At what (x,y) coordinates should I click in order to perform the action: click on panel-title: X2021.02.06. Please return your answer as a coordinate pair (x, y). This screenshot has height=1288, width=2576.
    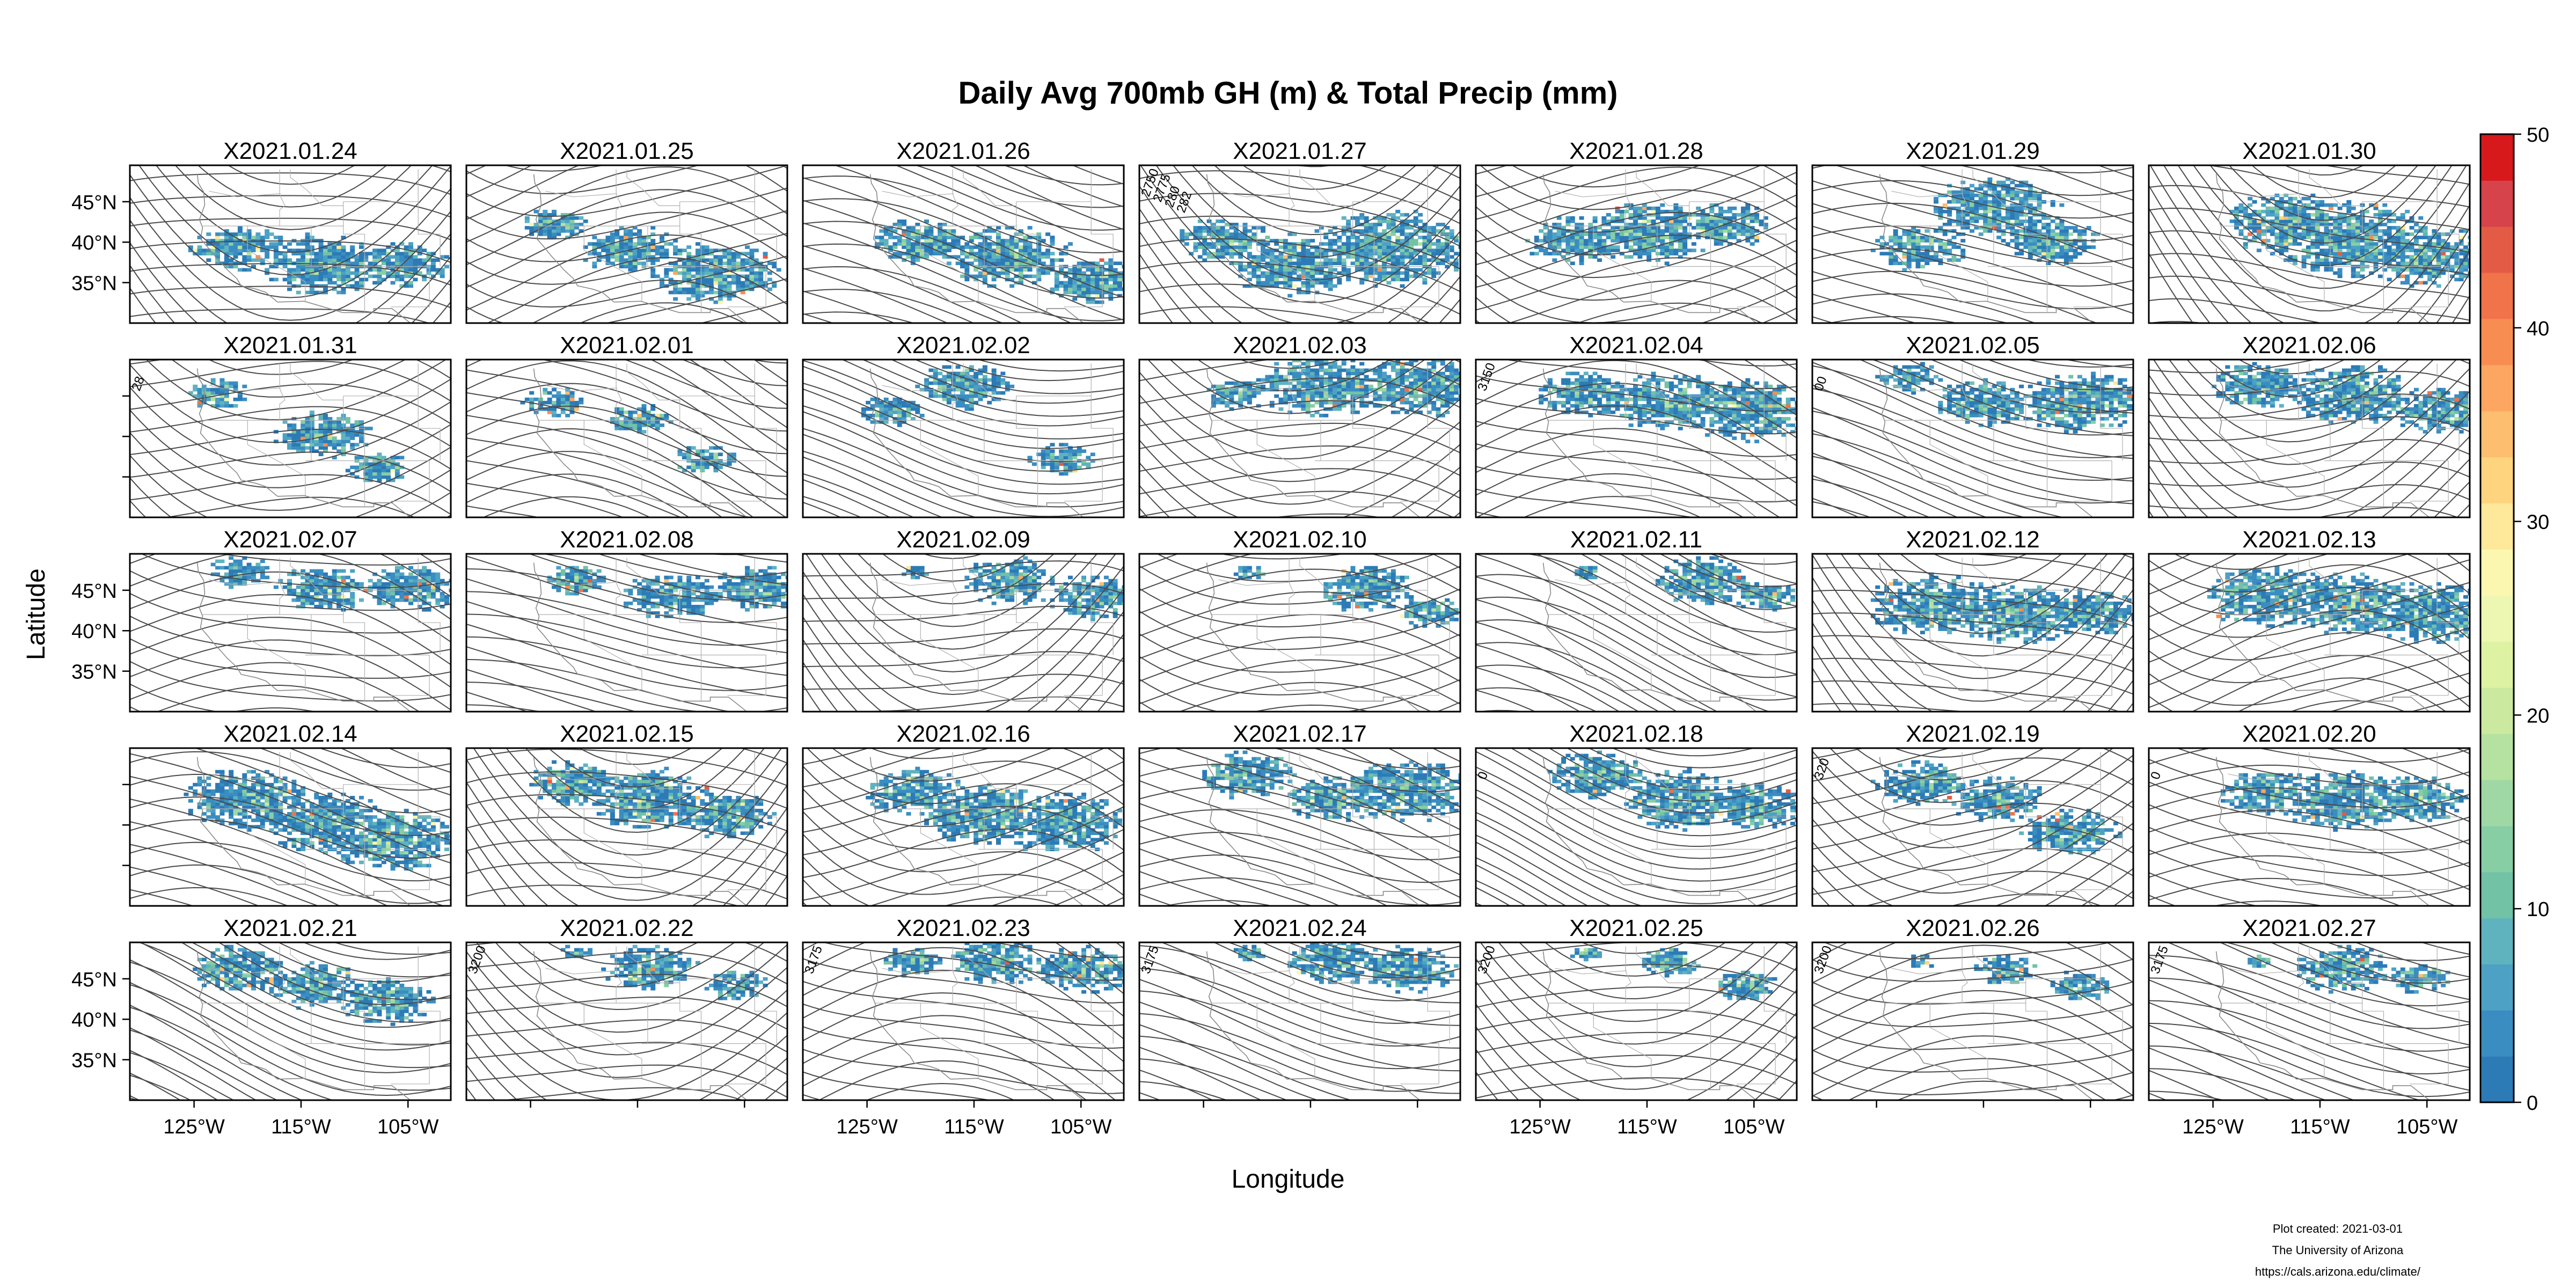
    Looking at the image, I should click on (2309, 345).